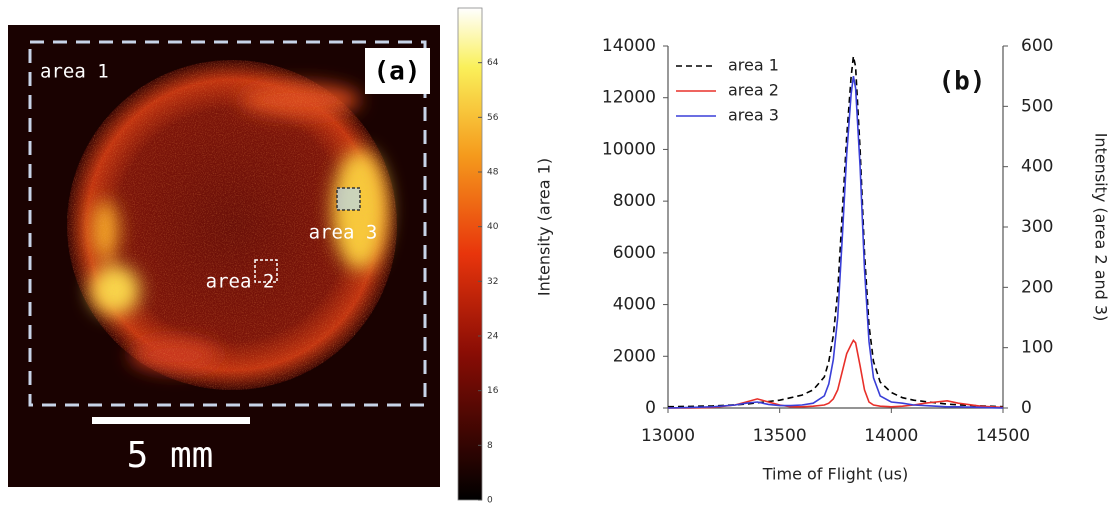 Image resolution: width=1118 pixels, height=508 pixels. I want to click on panel-label-box, so click(397, 71).